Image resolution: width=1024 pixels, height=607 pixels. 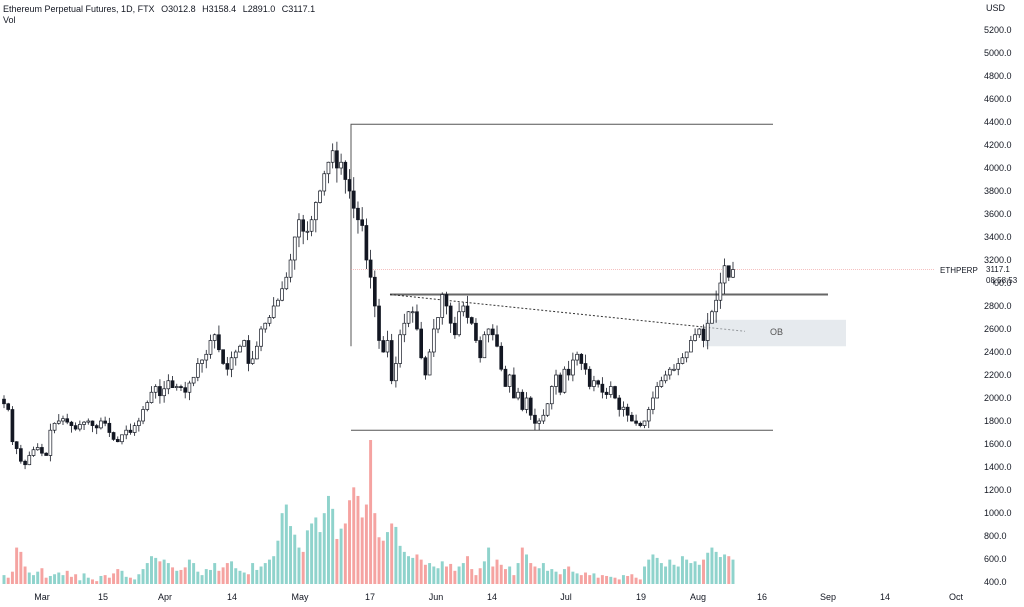 What do you see at coordinates (998, 329) in the screenshot?
I see `y-tick-label: 2600.0` at bounding box center [998, 329].